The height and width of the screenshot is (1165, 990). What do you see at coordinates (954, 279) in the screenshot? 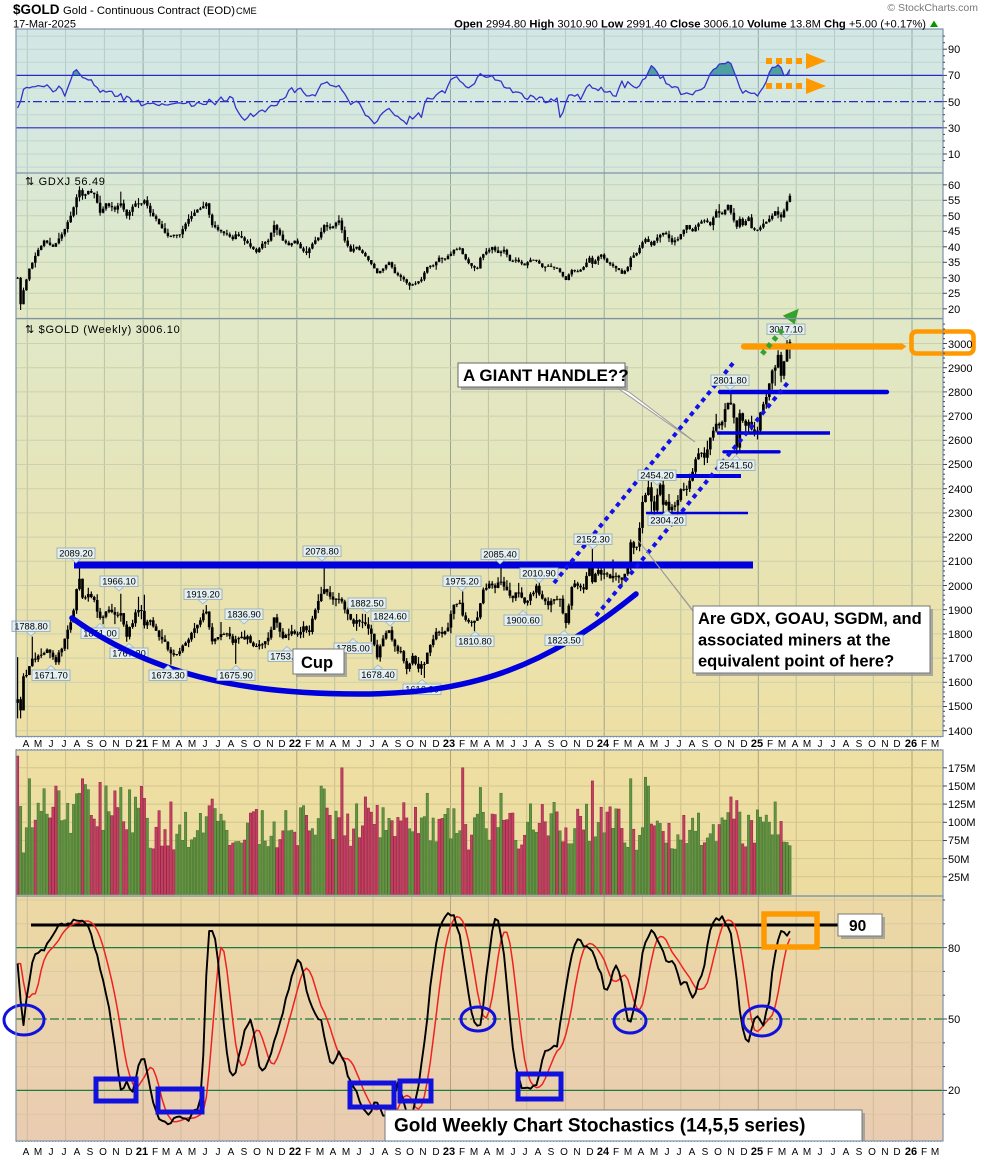
I see `svg-text: 30` at bounding box center [954, 279].